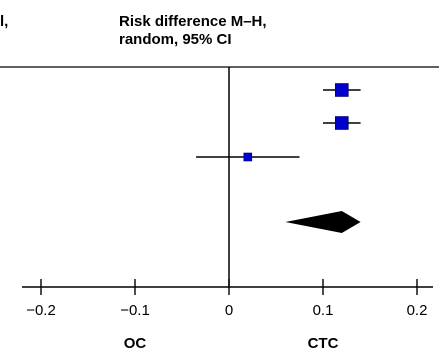 Image resolution: width=439 pixels, height=351 pixels. What do you see at coordinates (323, 222) in the screenshot?
I see `pooled-estimate-diamond` at bounding box center [323, 222].